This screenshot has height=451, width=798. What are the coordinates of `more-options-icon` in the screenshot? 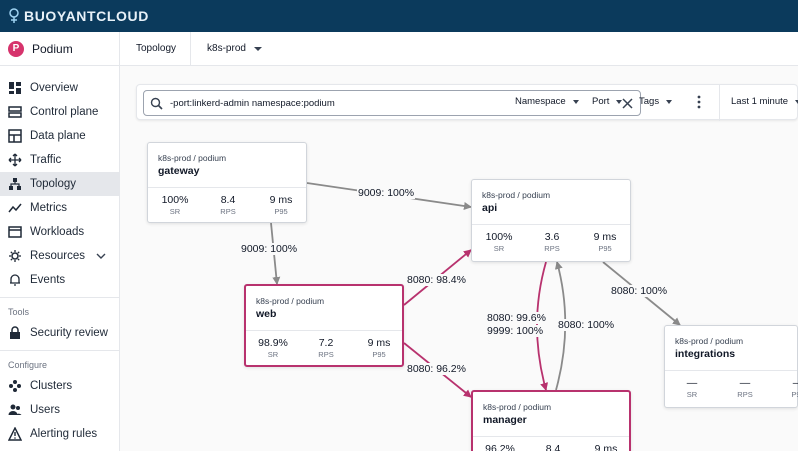 It's located at (699, 102).